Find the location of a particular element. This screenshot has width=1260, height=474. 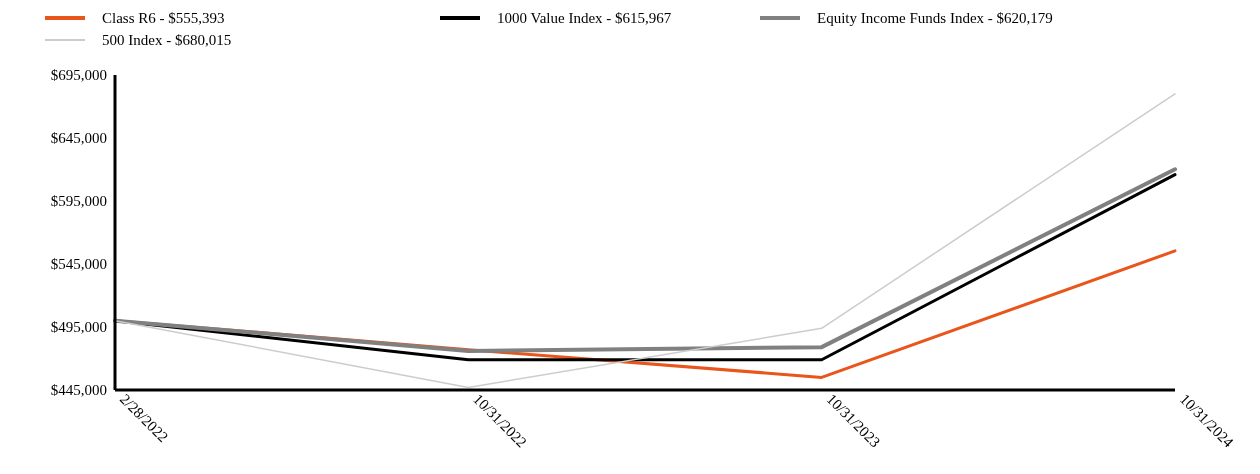

legend-label: 500 Index - $680,015 is located at coordinates (167, 40).